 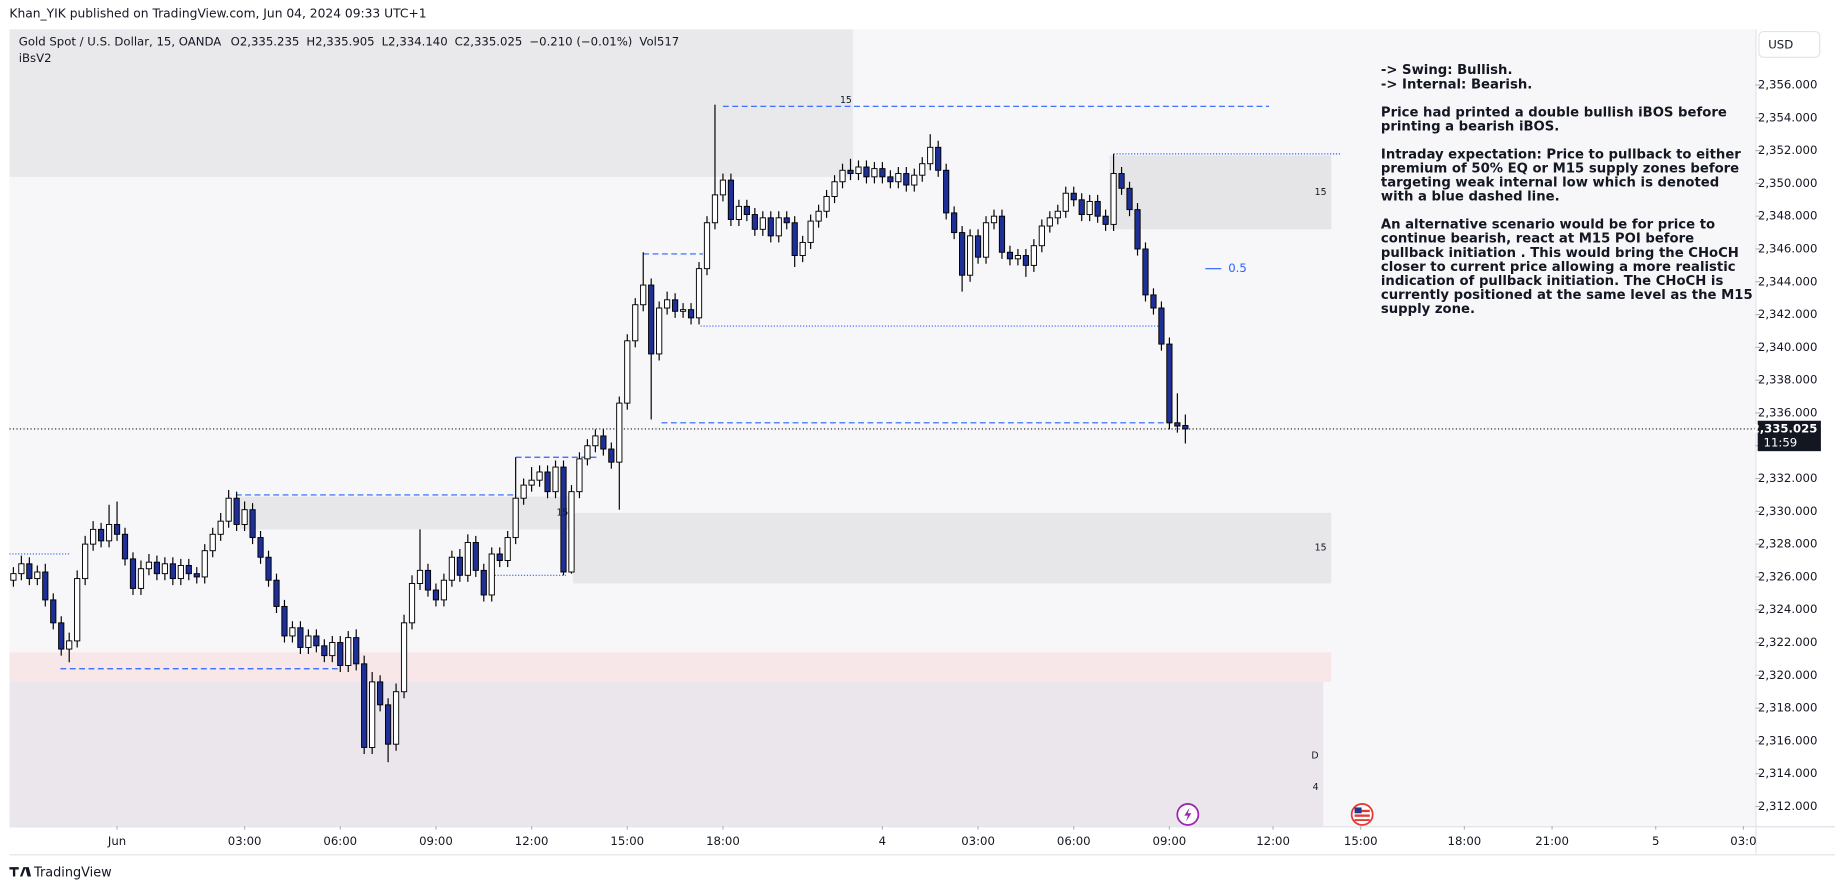 What do you see at coordinates (1787, 773) in the screenshot?
I see `y-tick-label: 2,314.000` at bounding box center [1787, 773].